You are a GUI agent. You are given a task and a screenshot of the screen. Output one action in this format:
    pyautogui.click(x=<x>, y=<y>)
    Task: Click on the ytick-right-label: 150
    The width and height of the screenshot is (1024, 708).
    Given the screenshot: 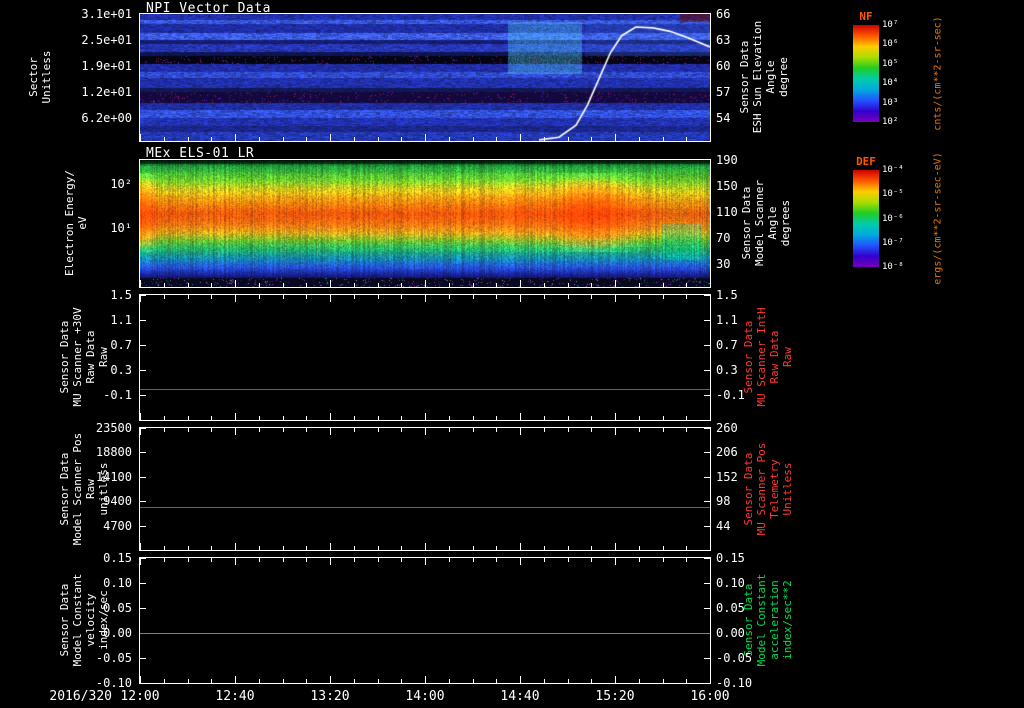 What is the action you would take?
    pyautogui.click(x=727, y=186)
    